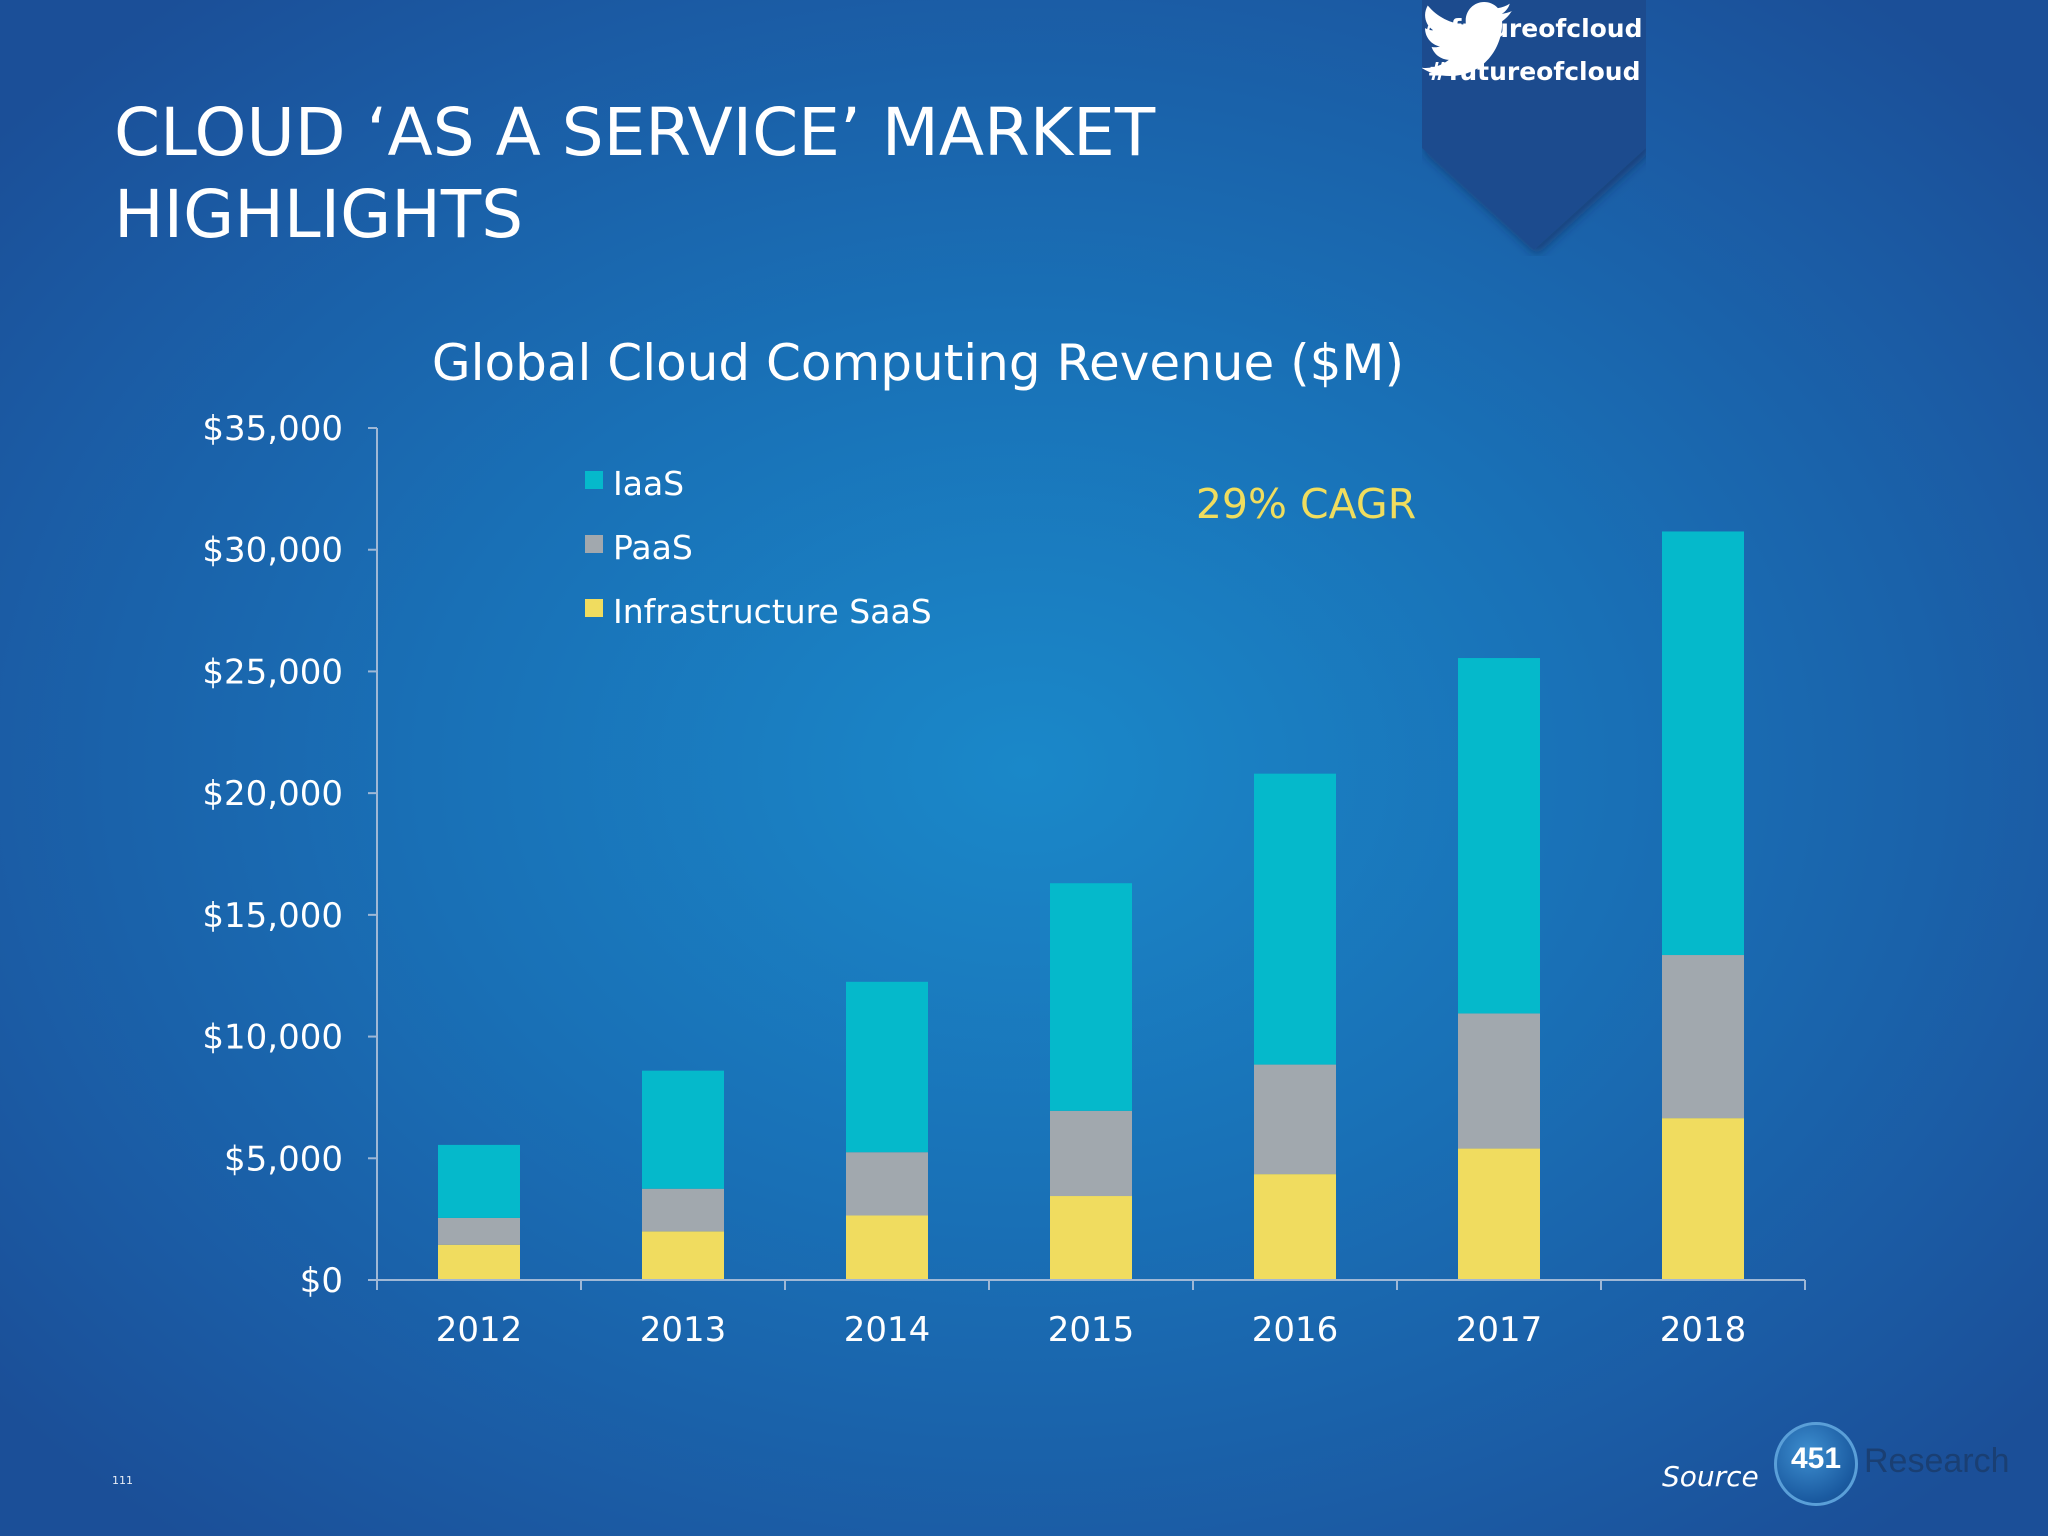 The width and height of the screenshot is (2048, 1536). What do you see at coordinates (1534, 128) in the screenshot?
I see `twitter-badge: @futureofcloud #futureofcloud` at bounding box center [1534, 128].